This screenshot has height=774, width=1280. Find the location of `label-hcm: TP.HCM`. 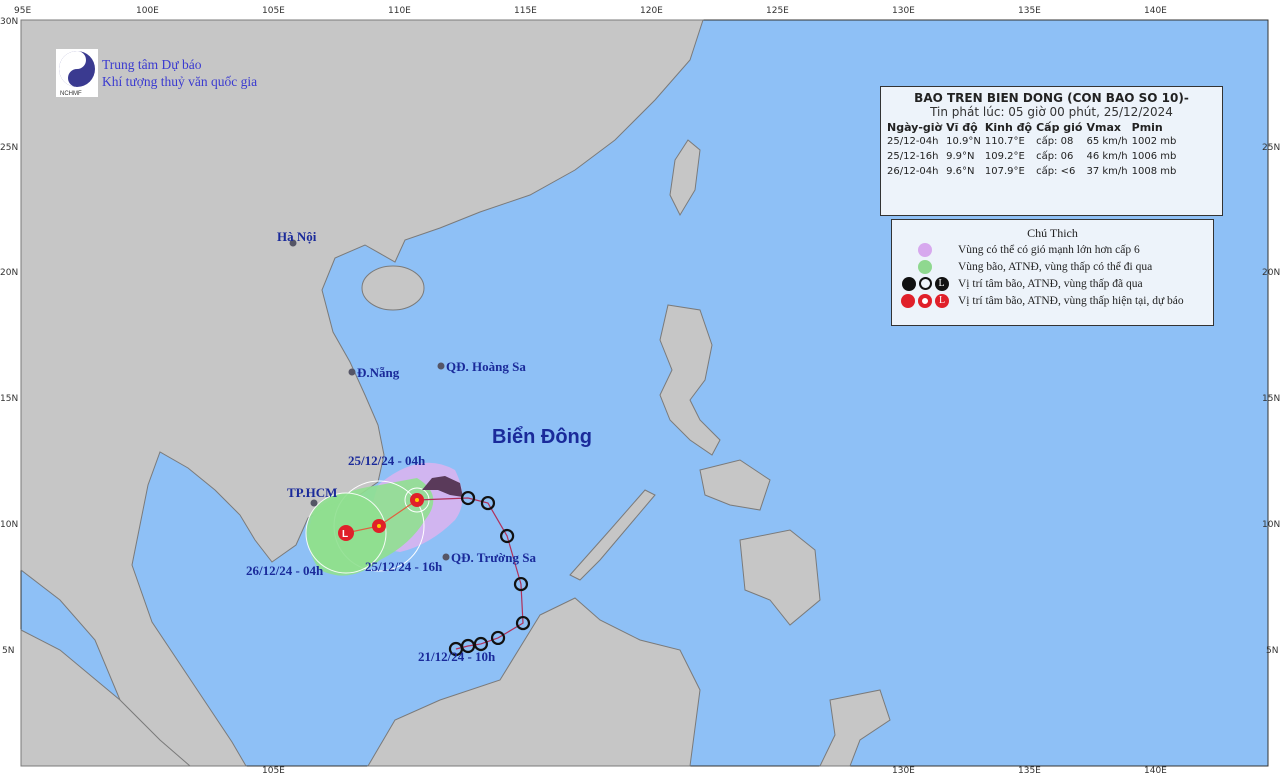

label-hcm: TP.HCM is located at coordinates (312, 492).